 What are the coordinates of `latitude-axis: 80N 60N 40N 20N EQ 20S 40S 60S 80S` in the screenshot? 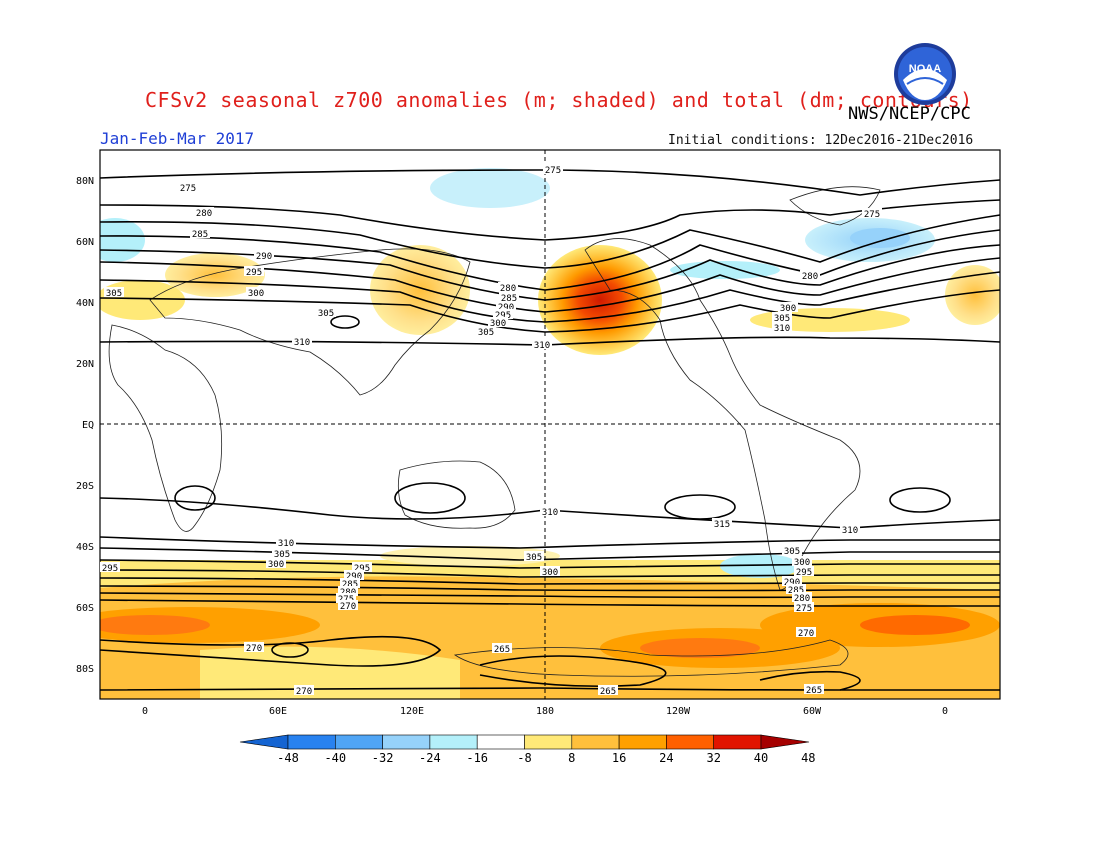 It's located at (85, 425).